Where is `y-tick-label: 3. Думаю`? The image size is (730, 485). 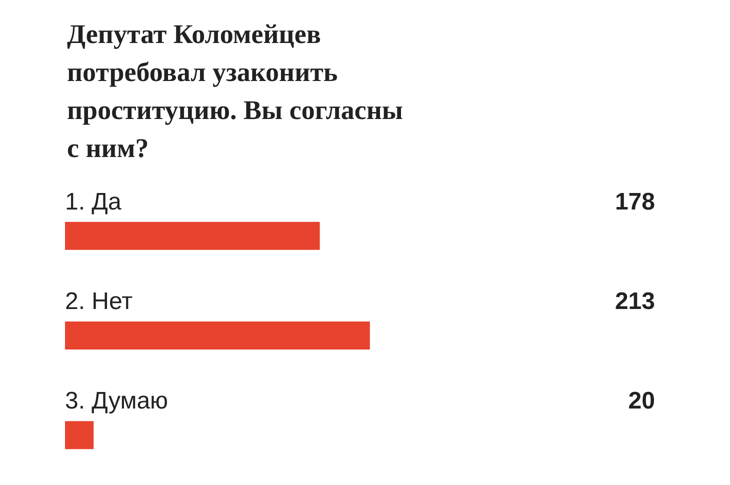 y-tick-label: 3. Думаю is located at coordinates (116, 401).